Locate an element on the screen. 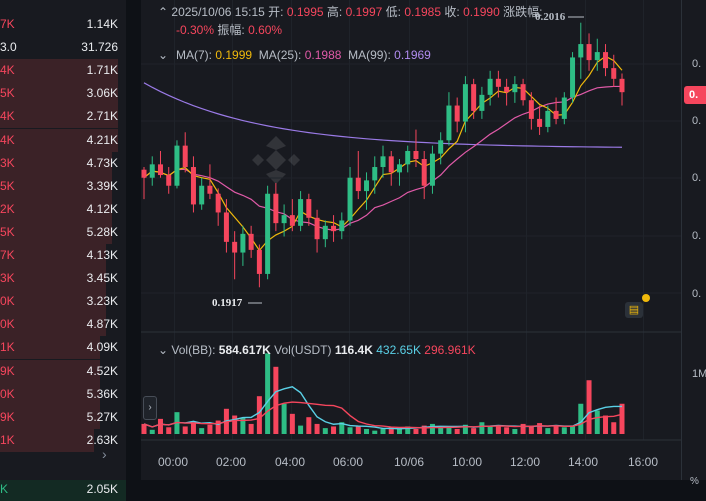 This screenshot has width=706, height=501. orderbook-price: 1K is located at coordinates (7, 347).